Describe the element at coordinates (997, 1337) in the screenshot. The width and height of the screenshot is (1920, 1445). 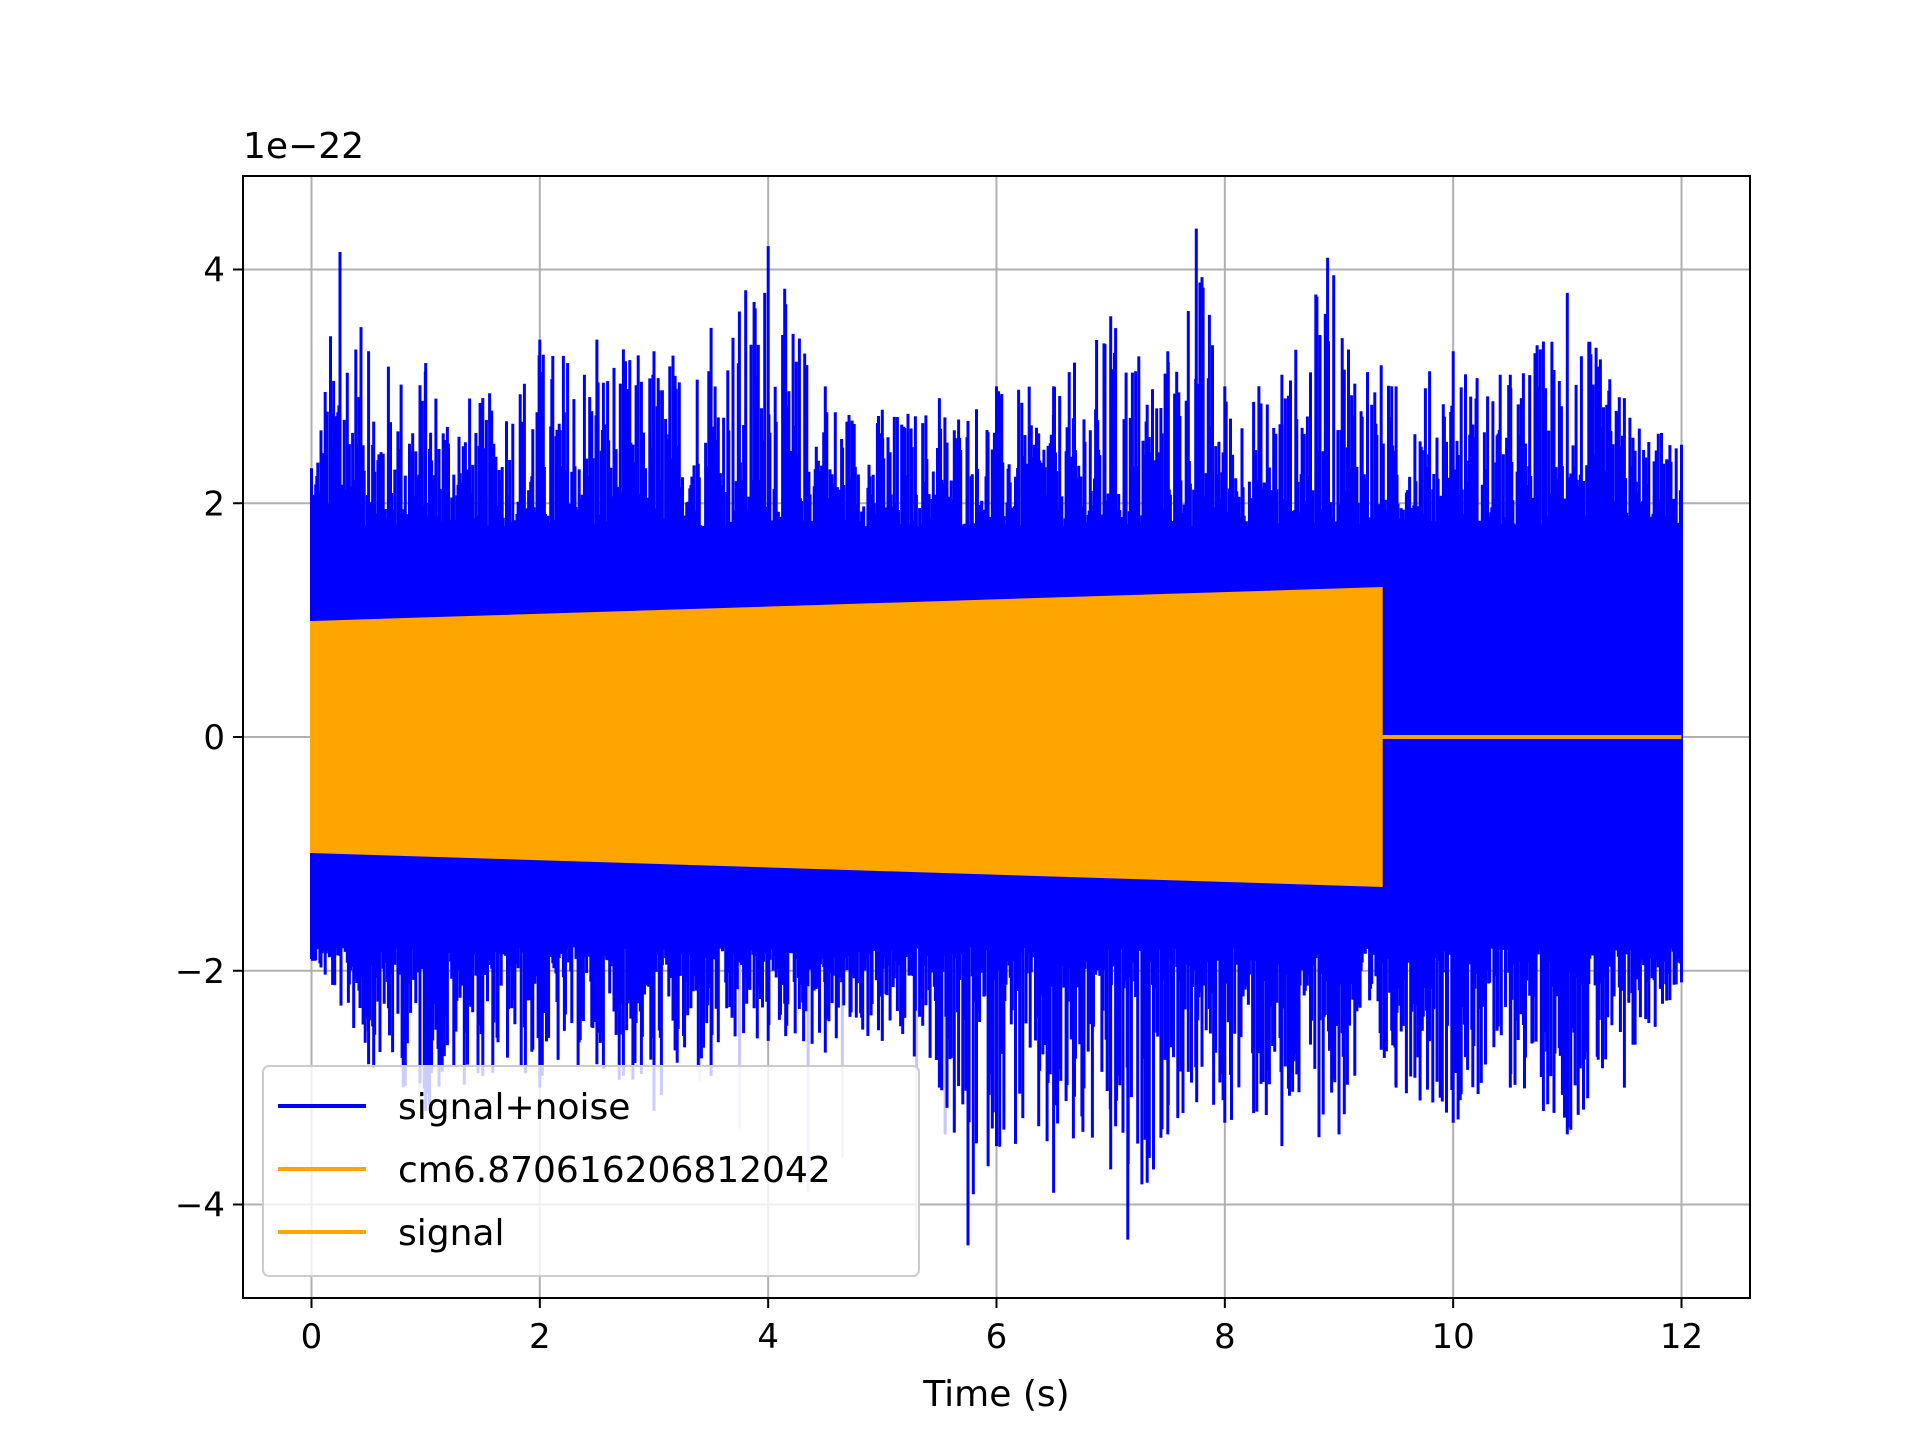
I see `x-tick-label-3: 6` at that location.